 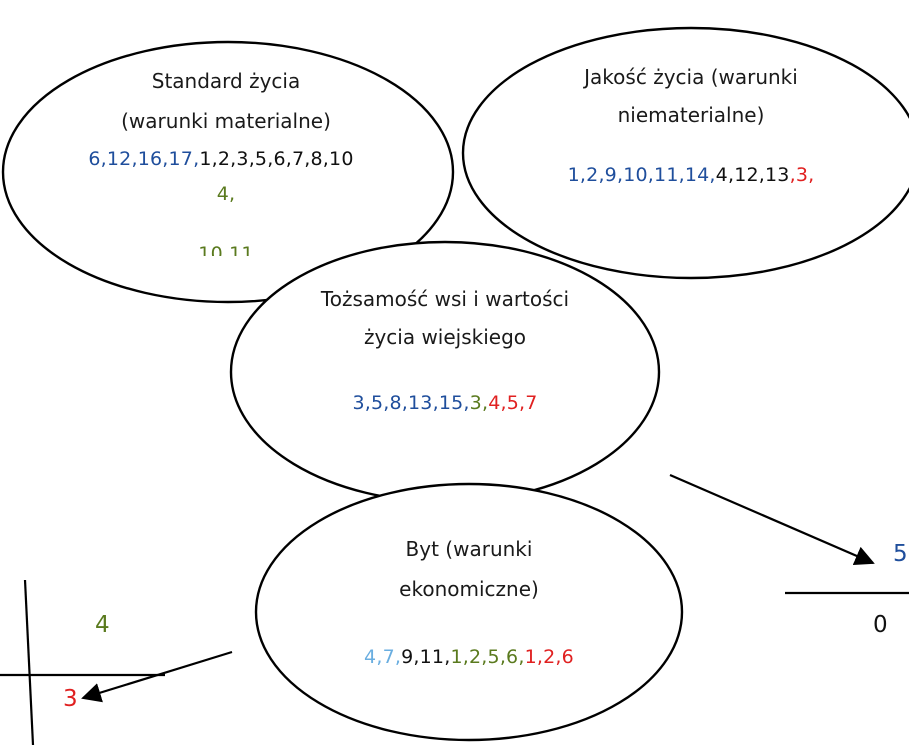 I want to click on standard-extra-line2: 10,11, so click(x=226, y=249).